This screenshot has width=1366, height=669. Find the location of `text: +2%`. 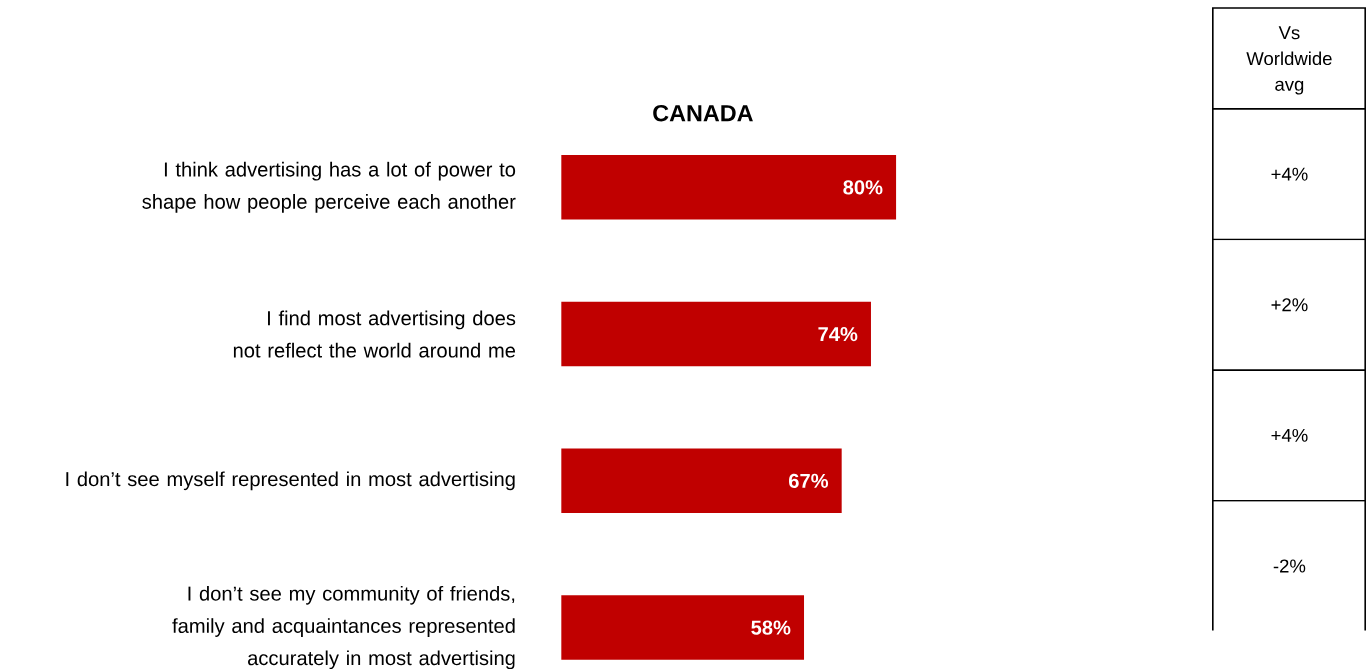

text: +2% is located at coordinates (1289, 305).